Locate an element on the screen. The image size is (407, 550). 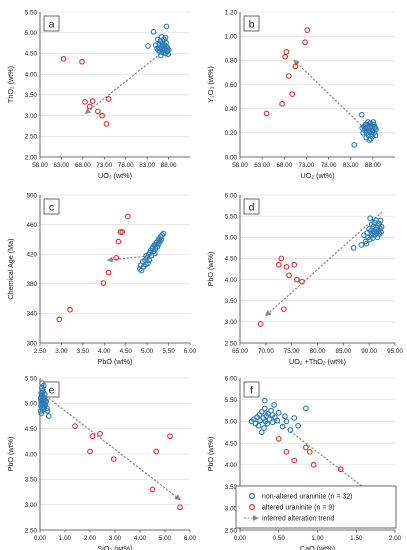
x-tick-label: 2.50 is located at coordinates (40, 351).